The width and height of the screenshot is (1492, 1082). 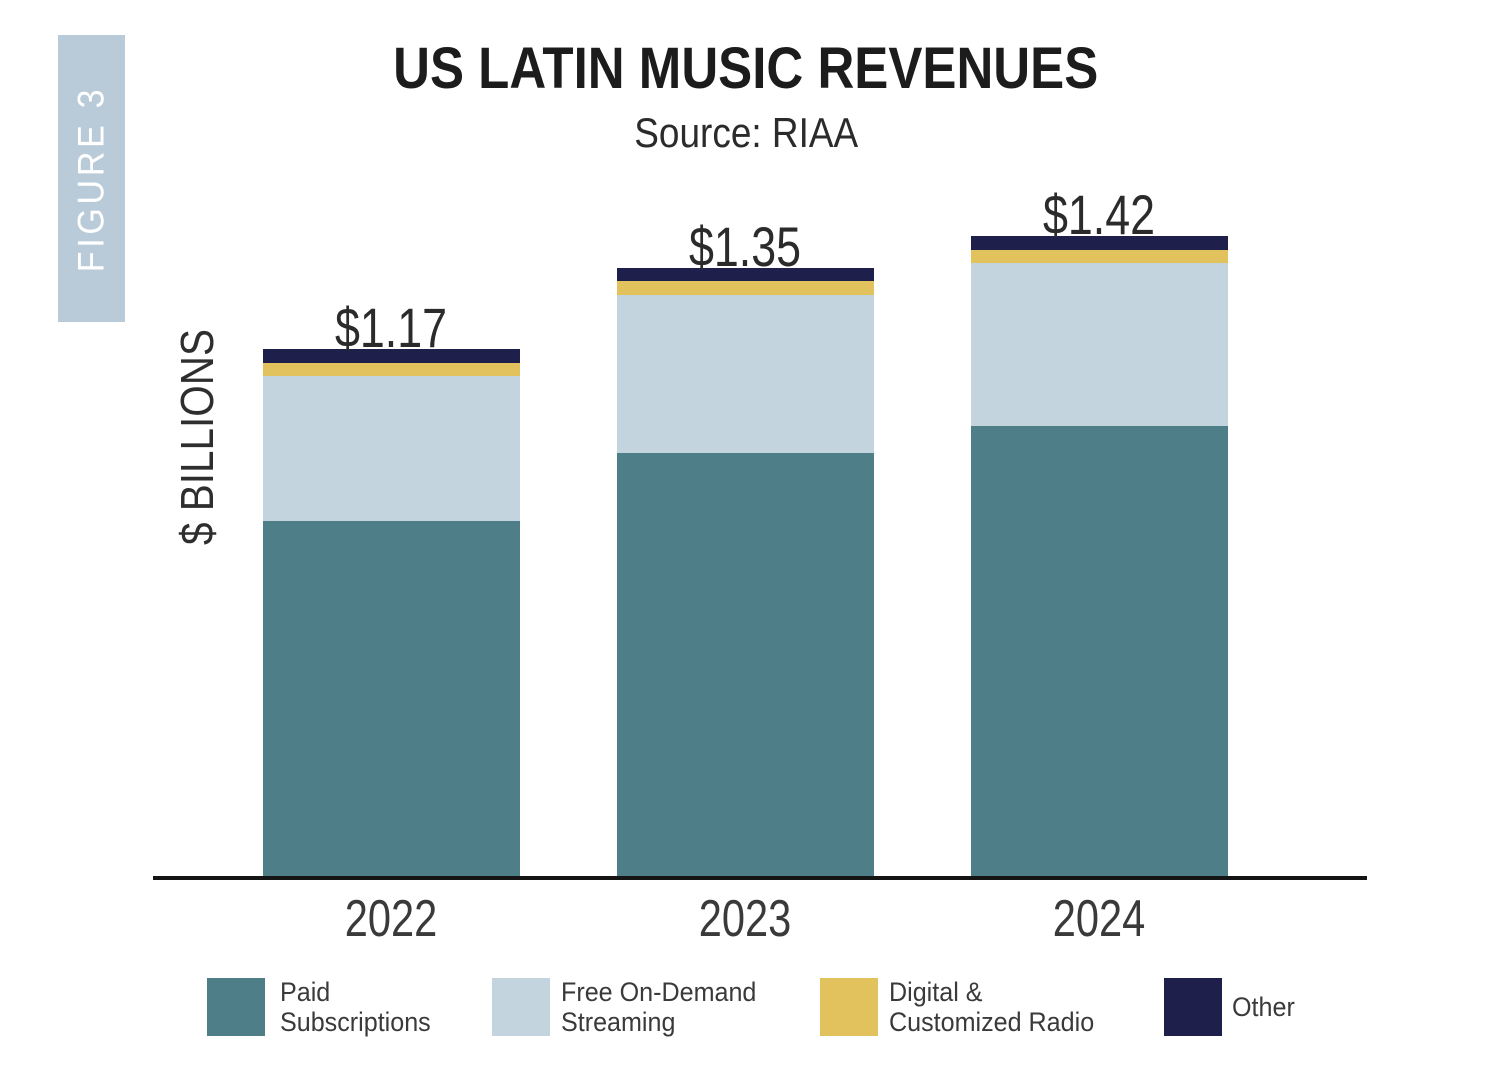 What do you see at coordinates (305, 992) in the screenshot?
I see `legend-label-line: Paid` at bounding box center [305, 992].